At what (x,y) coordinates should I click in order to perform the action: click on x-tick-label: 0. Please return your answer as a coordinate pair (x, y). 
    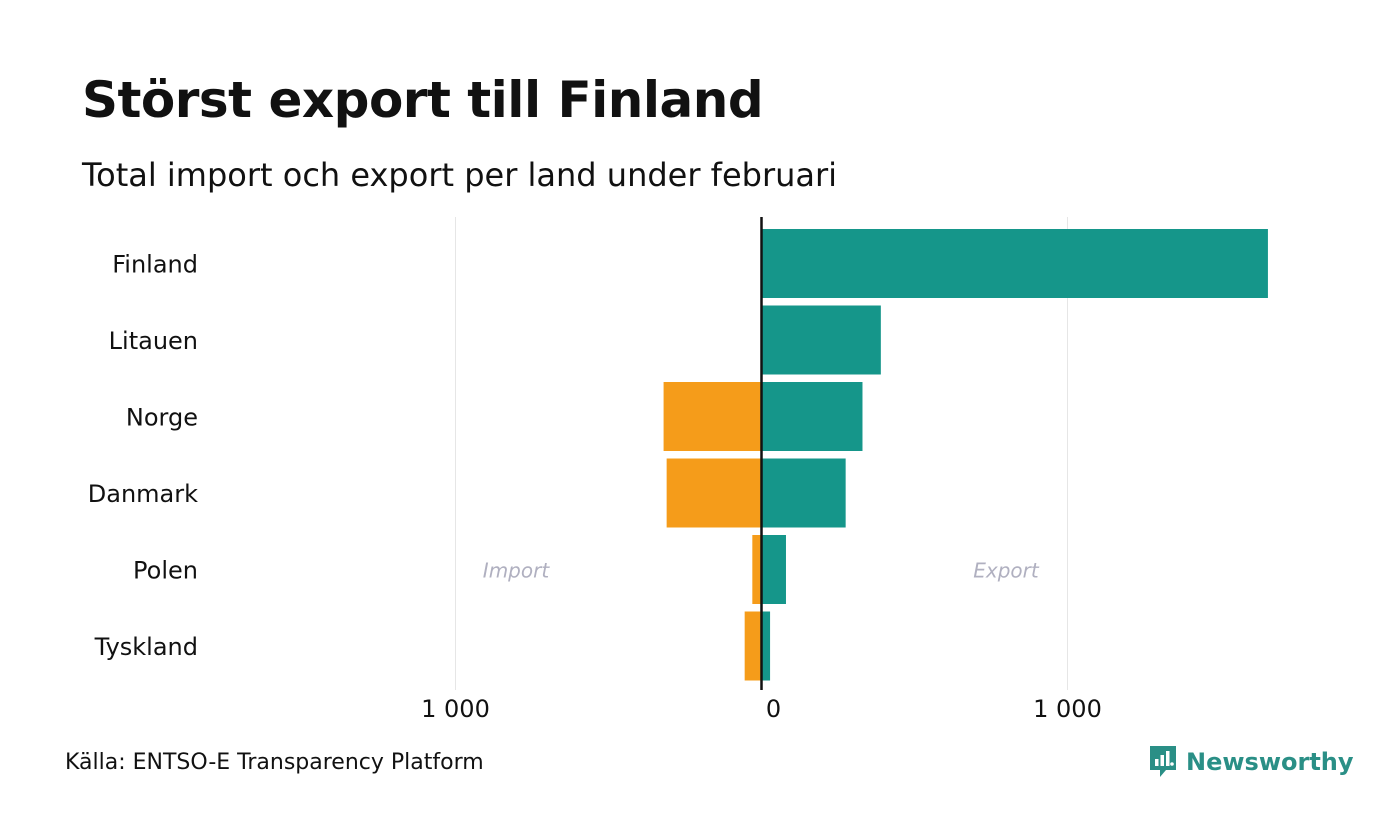
    Looking at the image, I should click on (773, 709).